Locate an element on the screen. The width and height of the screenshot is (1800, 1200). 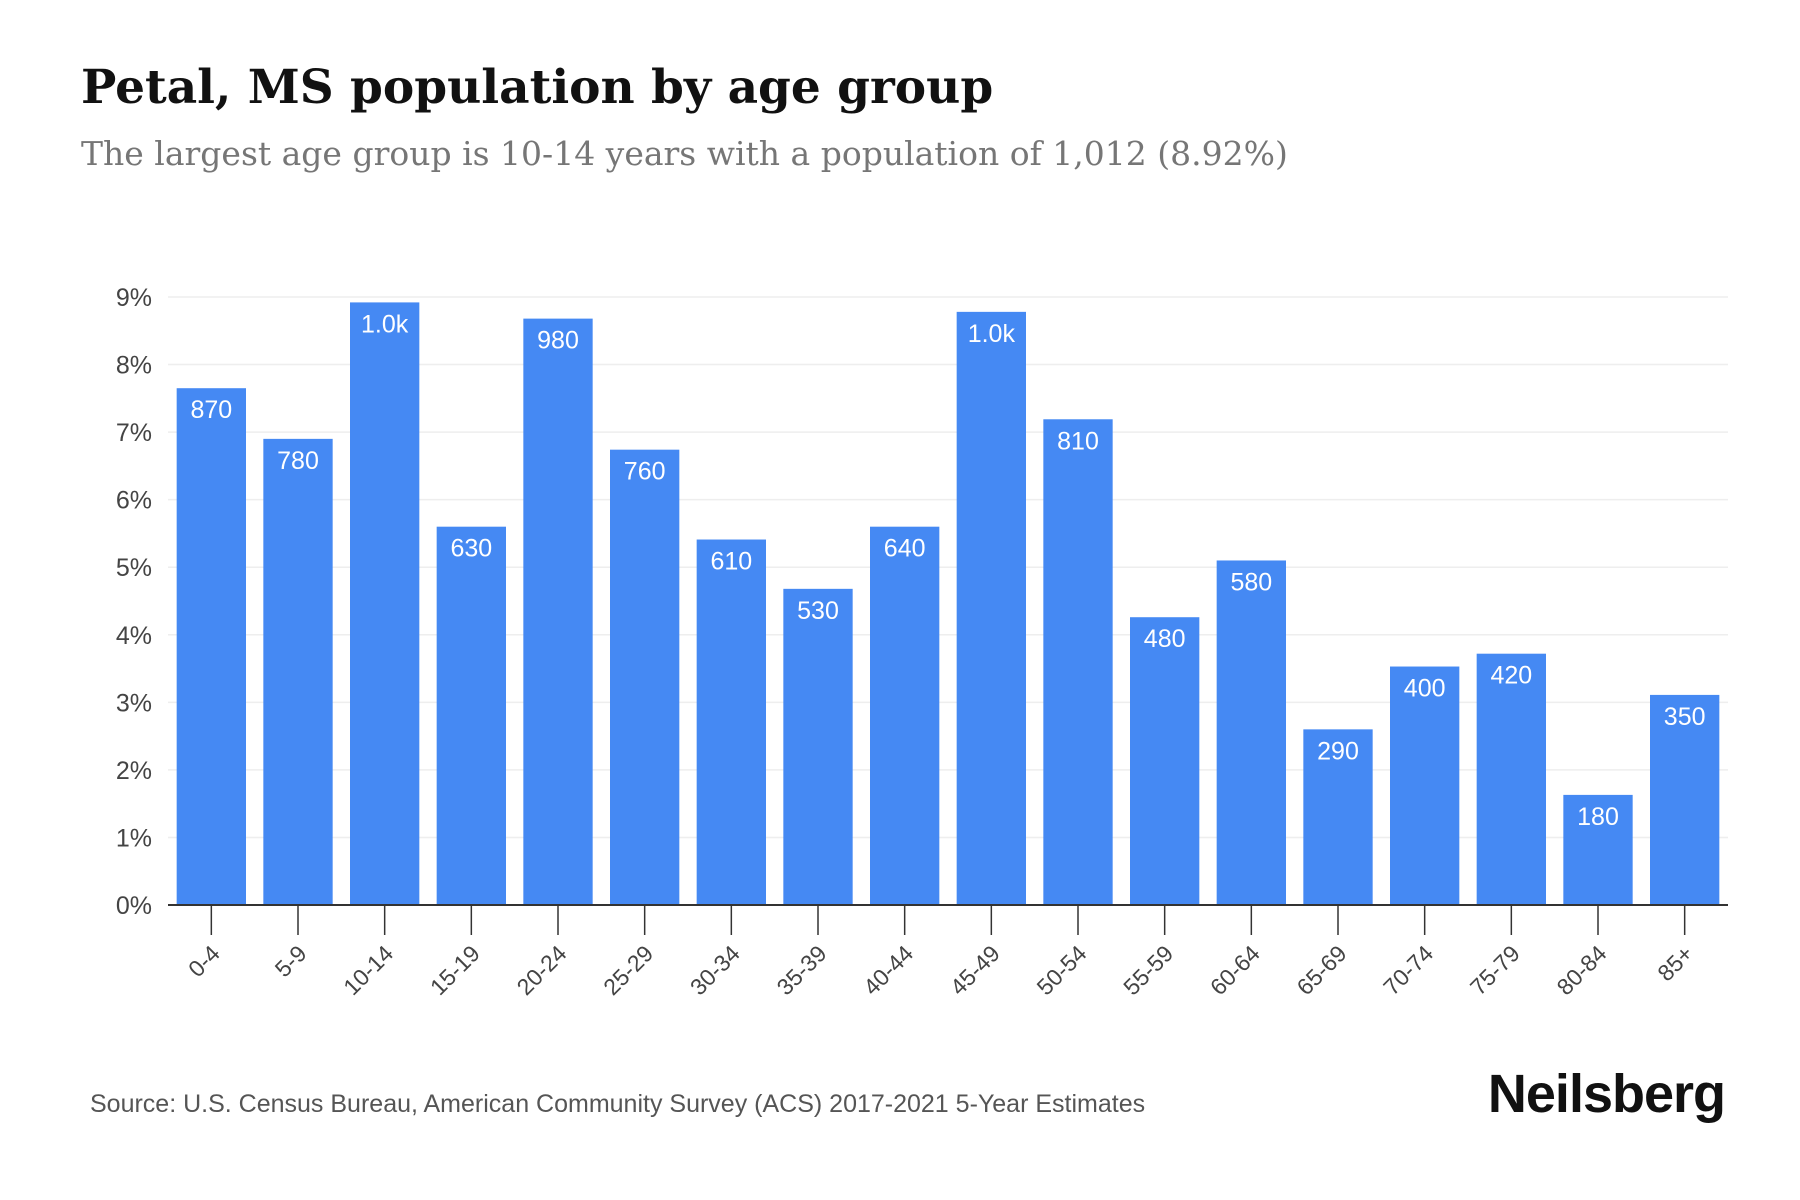
y-tick-label: 8% is located at coordinates (134, 366).